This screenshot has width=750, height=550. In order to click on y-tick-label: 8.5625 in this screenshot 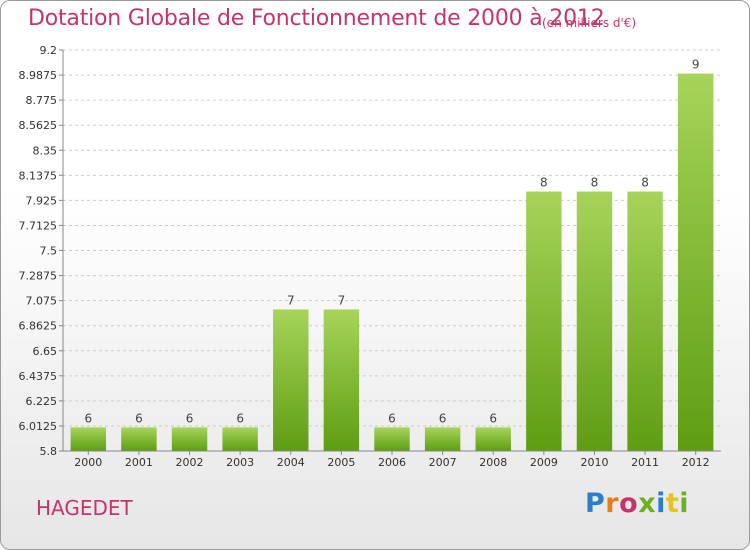, I will do `click(38, 125)`.